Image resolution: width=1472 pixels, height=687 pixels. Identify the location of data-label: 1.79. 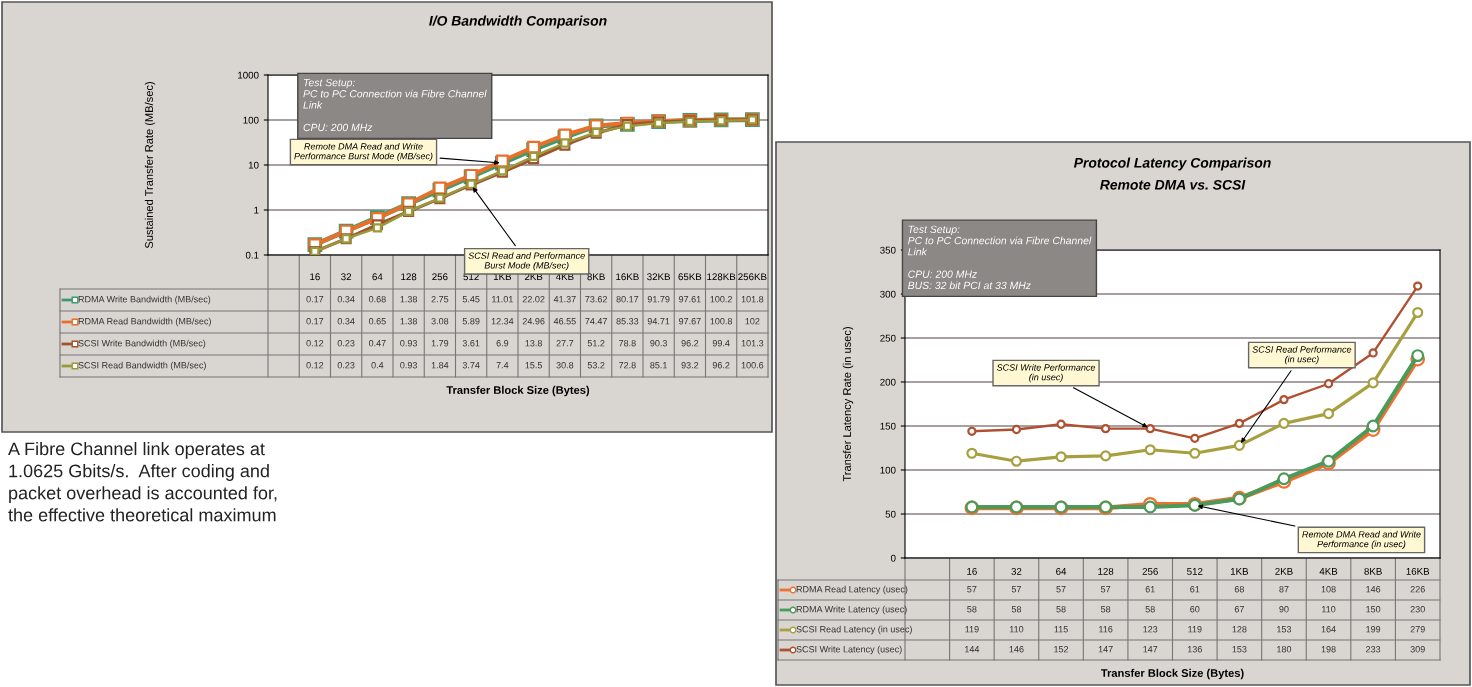
(440, 343).